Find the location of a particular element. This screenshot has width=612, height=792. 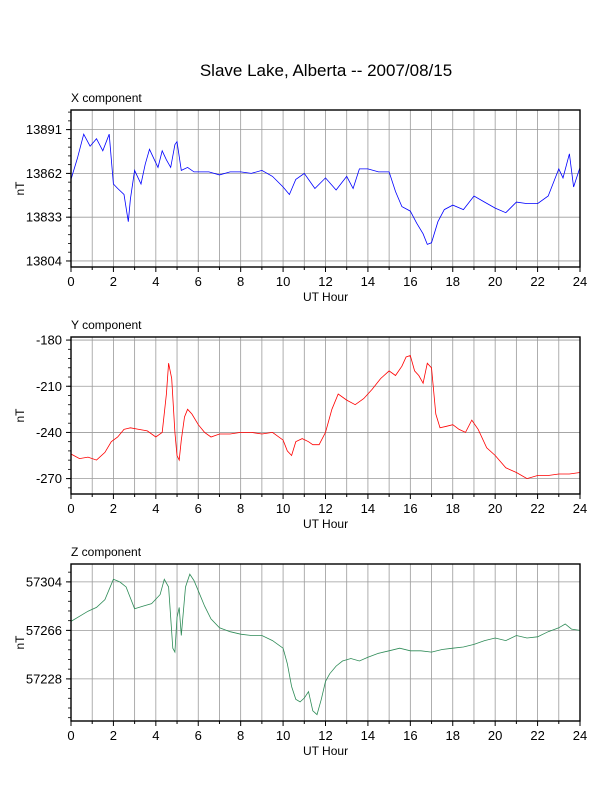

y-tick-label: -270 is located at coordinates (49, 478).